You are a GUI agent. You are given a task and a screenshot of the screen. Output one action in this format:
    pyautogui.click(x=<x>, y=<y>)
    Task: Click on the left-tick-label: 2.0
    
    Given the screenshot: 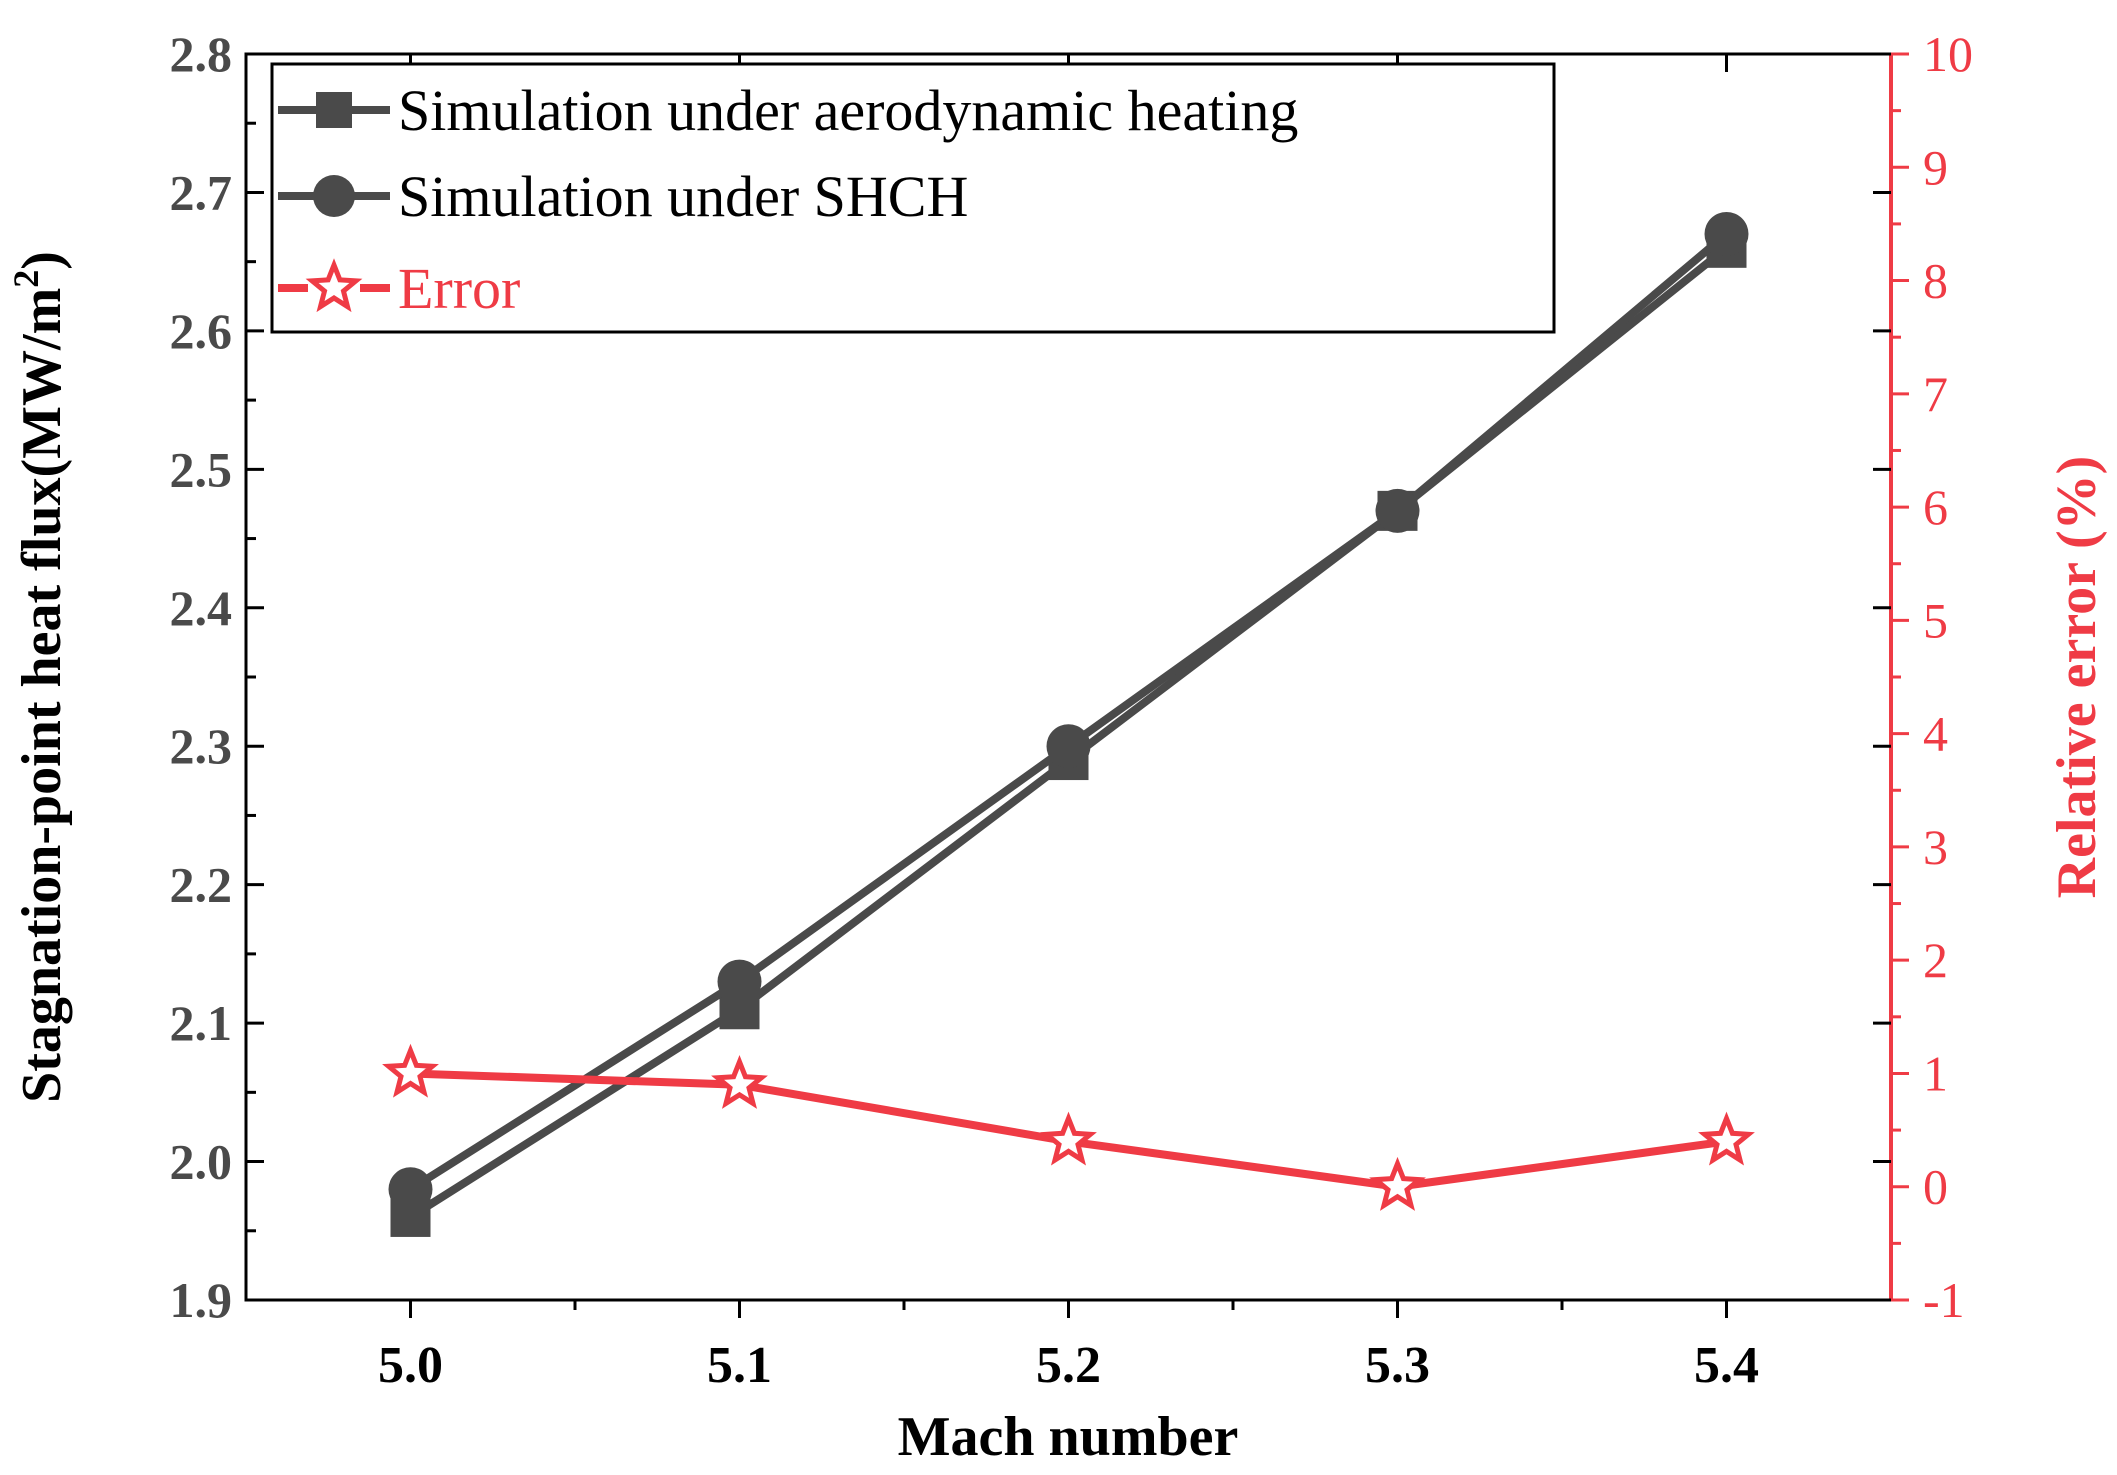 What is the action you would take?
    pyautogui.click(x=201, y=1162)
    